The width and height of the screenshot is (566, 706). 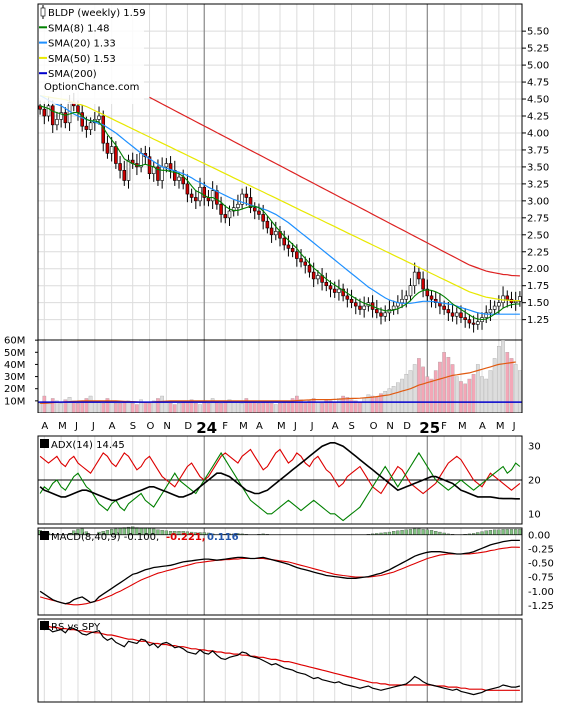 What do you see at coordinates (538, 201) in the screenshot?
I see `price-tick-label: 3.00` at bounding box center [538, 201].